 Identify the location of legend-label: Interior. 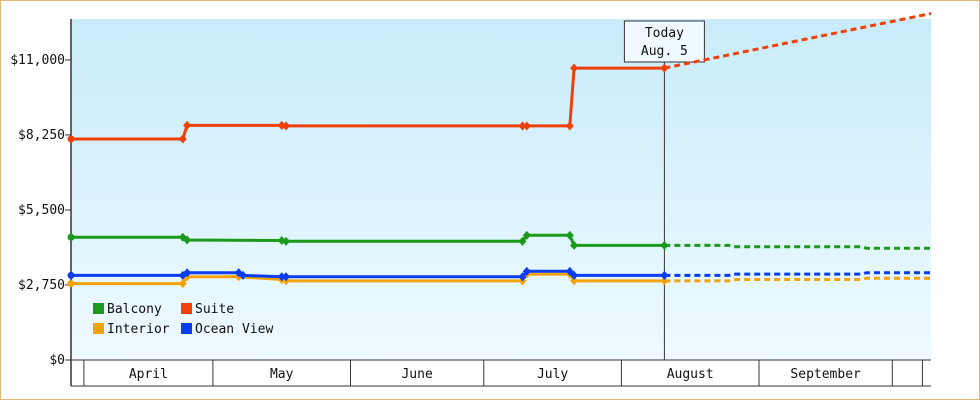
(138, 329).